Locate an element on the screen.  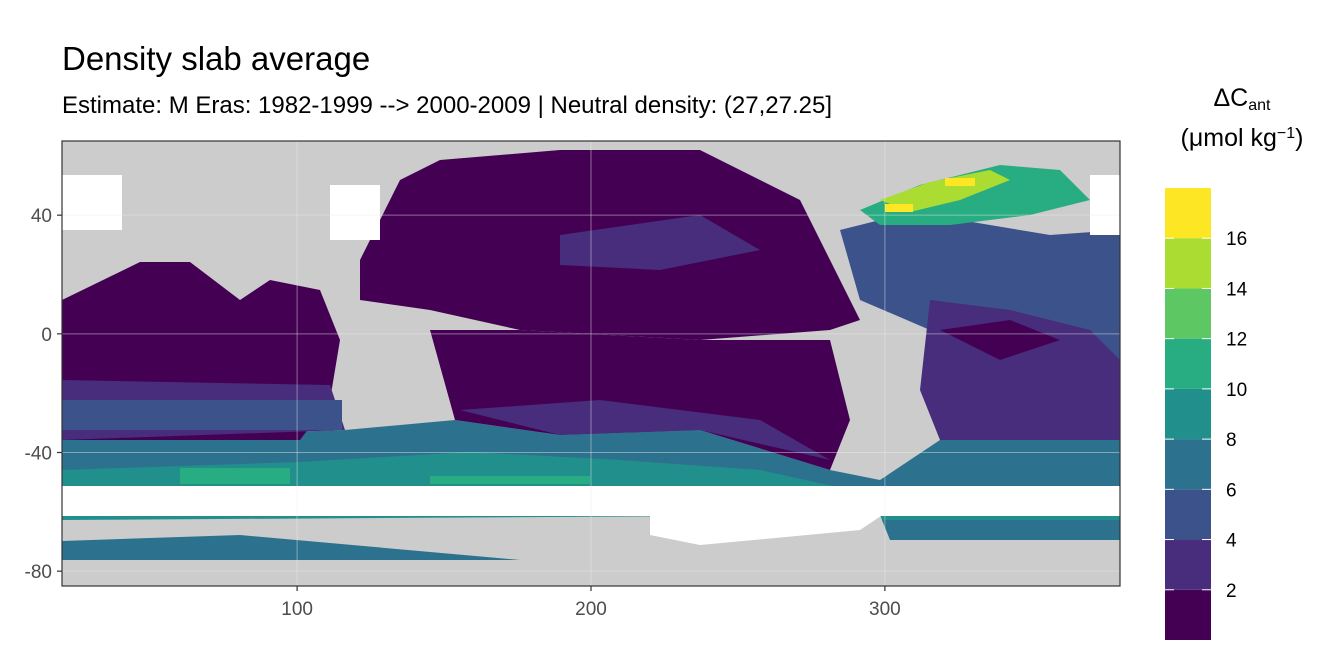
legend-tick-label-5: 12 is located at coordinates (1236, 340).